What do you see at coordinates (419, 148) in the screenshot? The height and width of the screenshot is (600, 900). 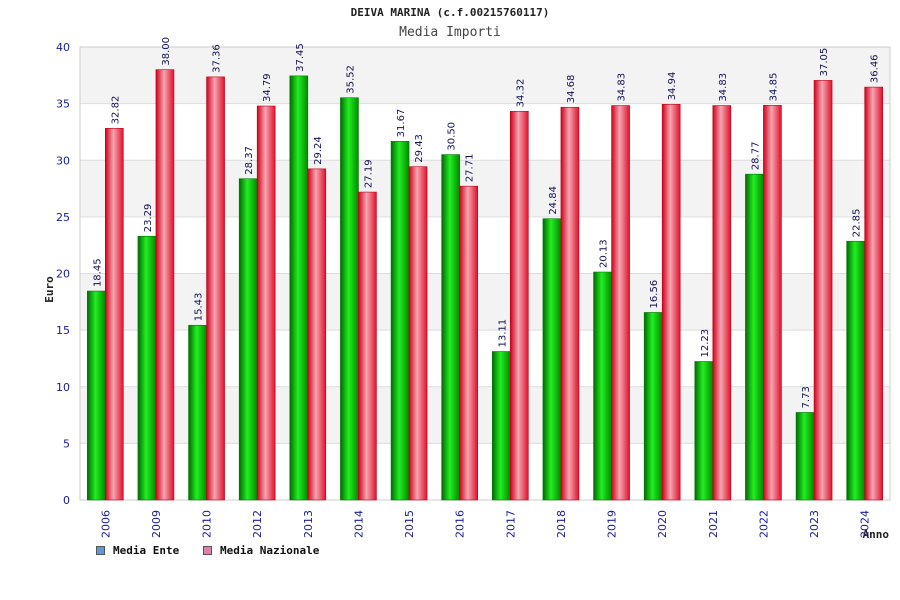 I see `data-label: 29.43` at bounding box center [419, 148].